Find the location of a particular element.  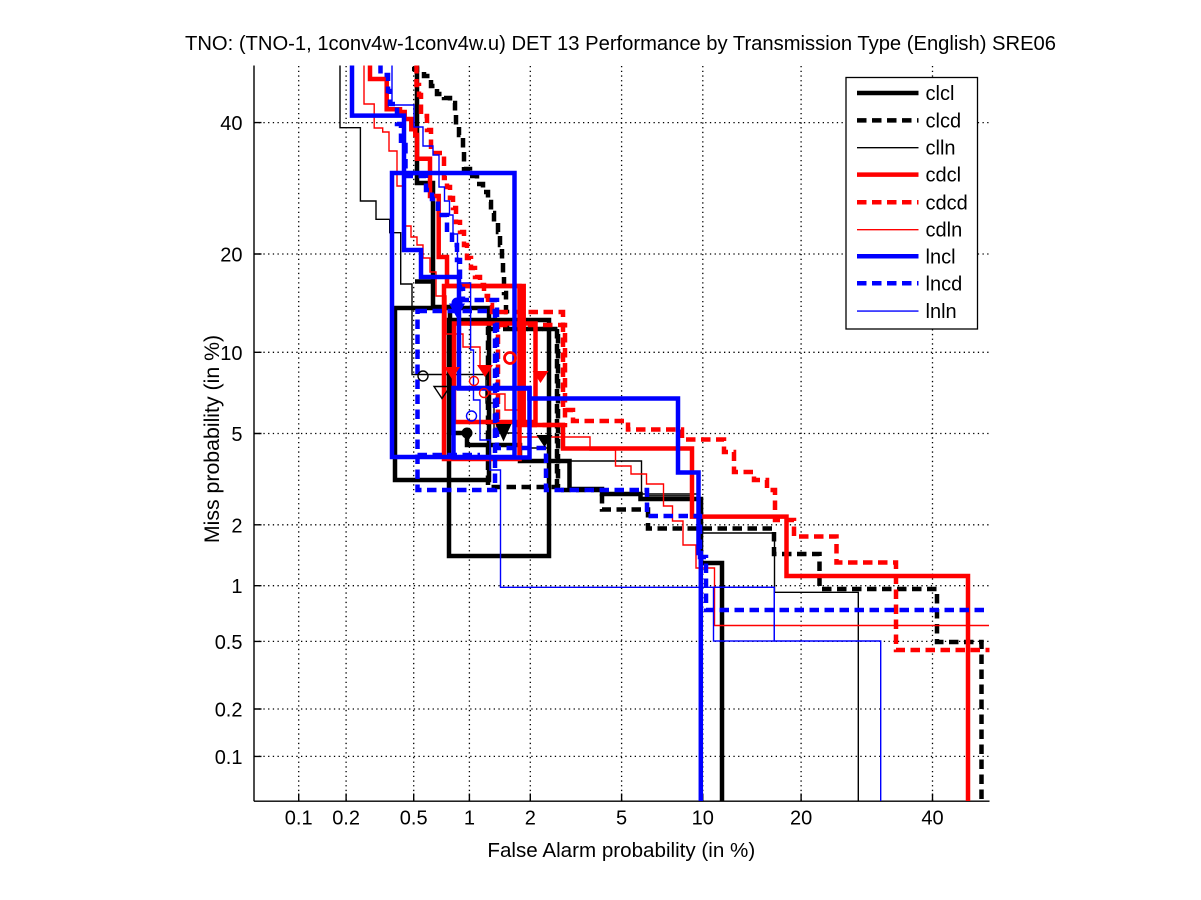

svg-text: lncd is located at coordinates (944, 284).